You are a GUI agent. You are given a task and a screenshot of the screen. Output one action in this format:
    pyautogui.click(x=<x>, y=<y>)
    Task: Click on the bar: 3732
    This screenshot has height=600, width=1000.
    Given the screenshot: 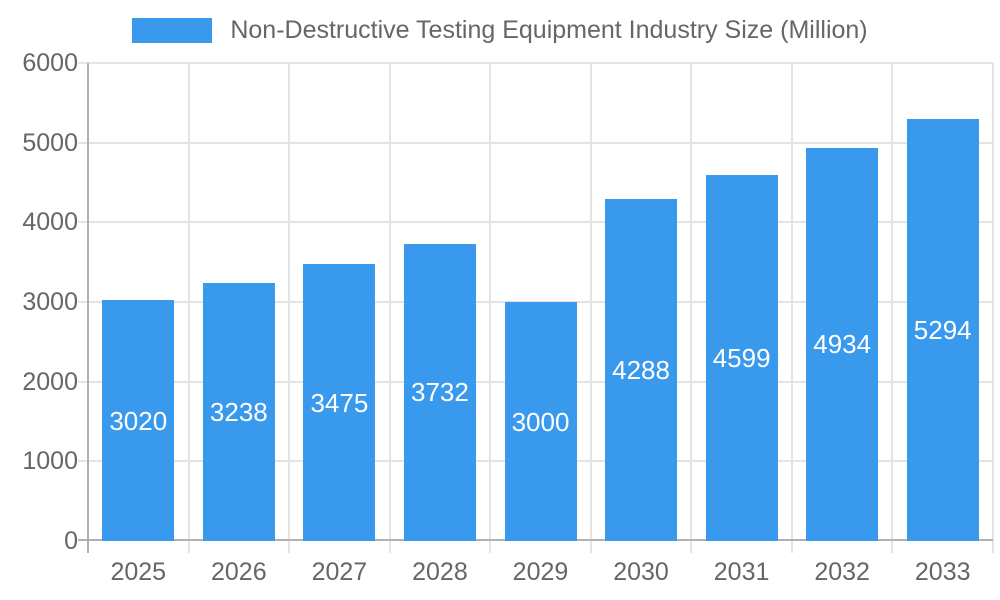 What is the action you would take?
    pyautogui.click(x=439, y=392)
    